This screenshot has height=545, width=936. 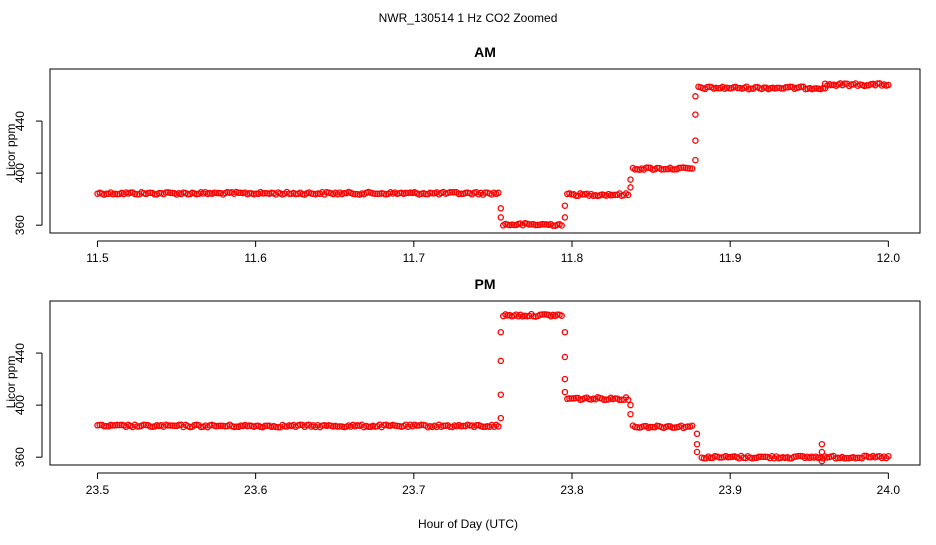 I want to click on pm-x-tick-label: 24.0, so click(x=889, y=490).